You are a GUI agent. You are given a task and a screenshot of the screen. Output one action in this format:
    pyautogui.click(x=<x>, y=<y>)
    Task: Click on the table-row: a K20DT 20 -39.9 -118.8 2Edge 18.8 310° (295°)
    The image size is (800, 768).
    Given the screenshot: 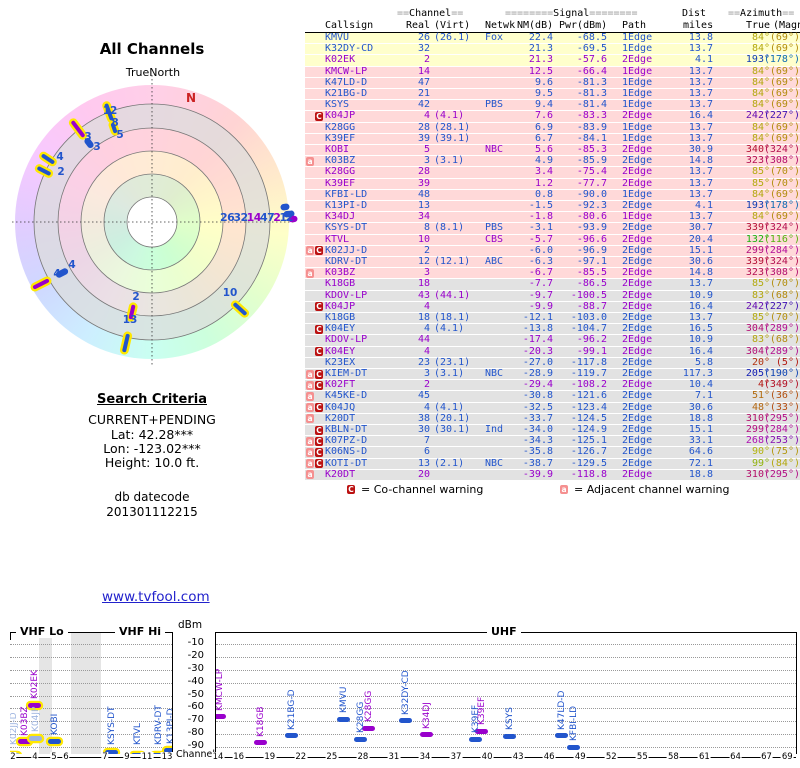 What is the action you would take?
    pyautogui.click(x=552, y=474)
    